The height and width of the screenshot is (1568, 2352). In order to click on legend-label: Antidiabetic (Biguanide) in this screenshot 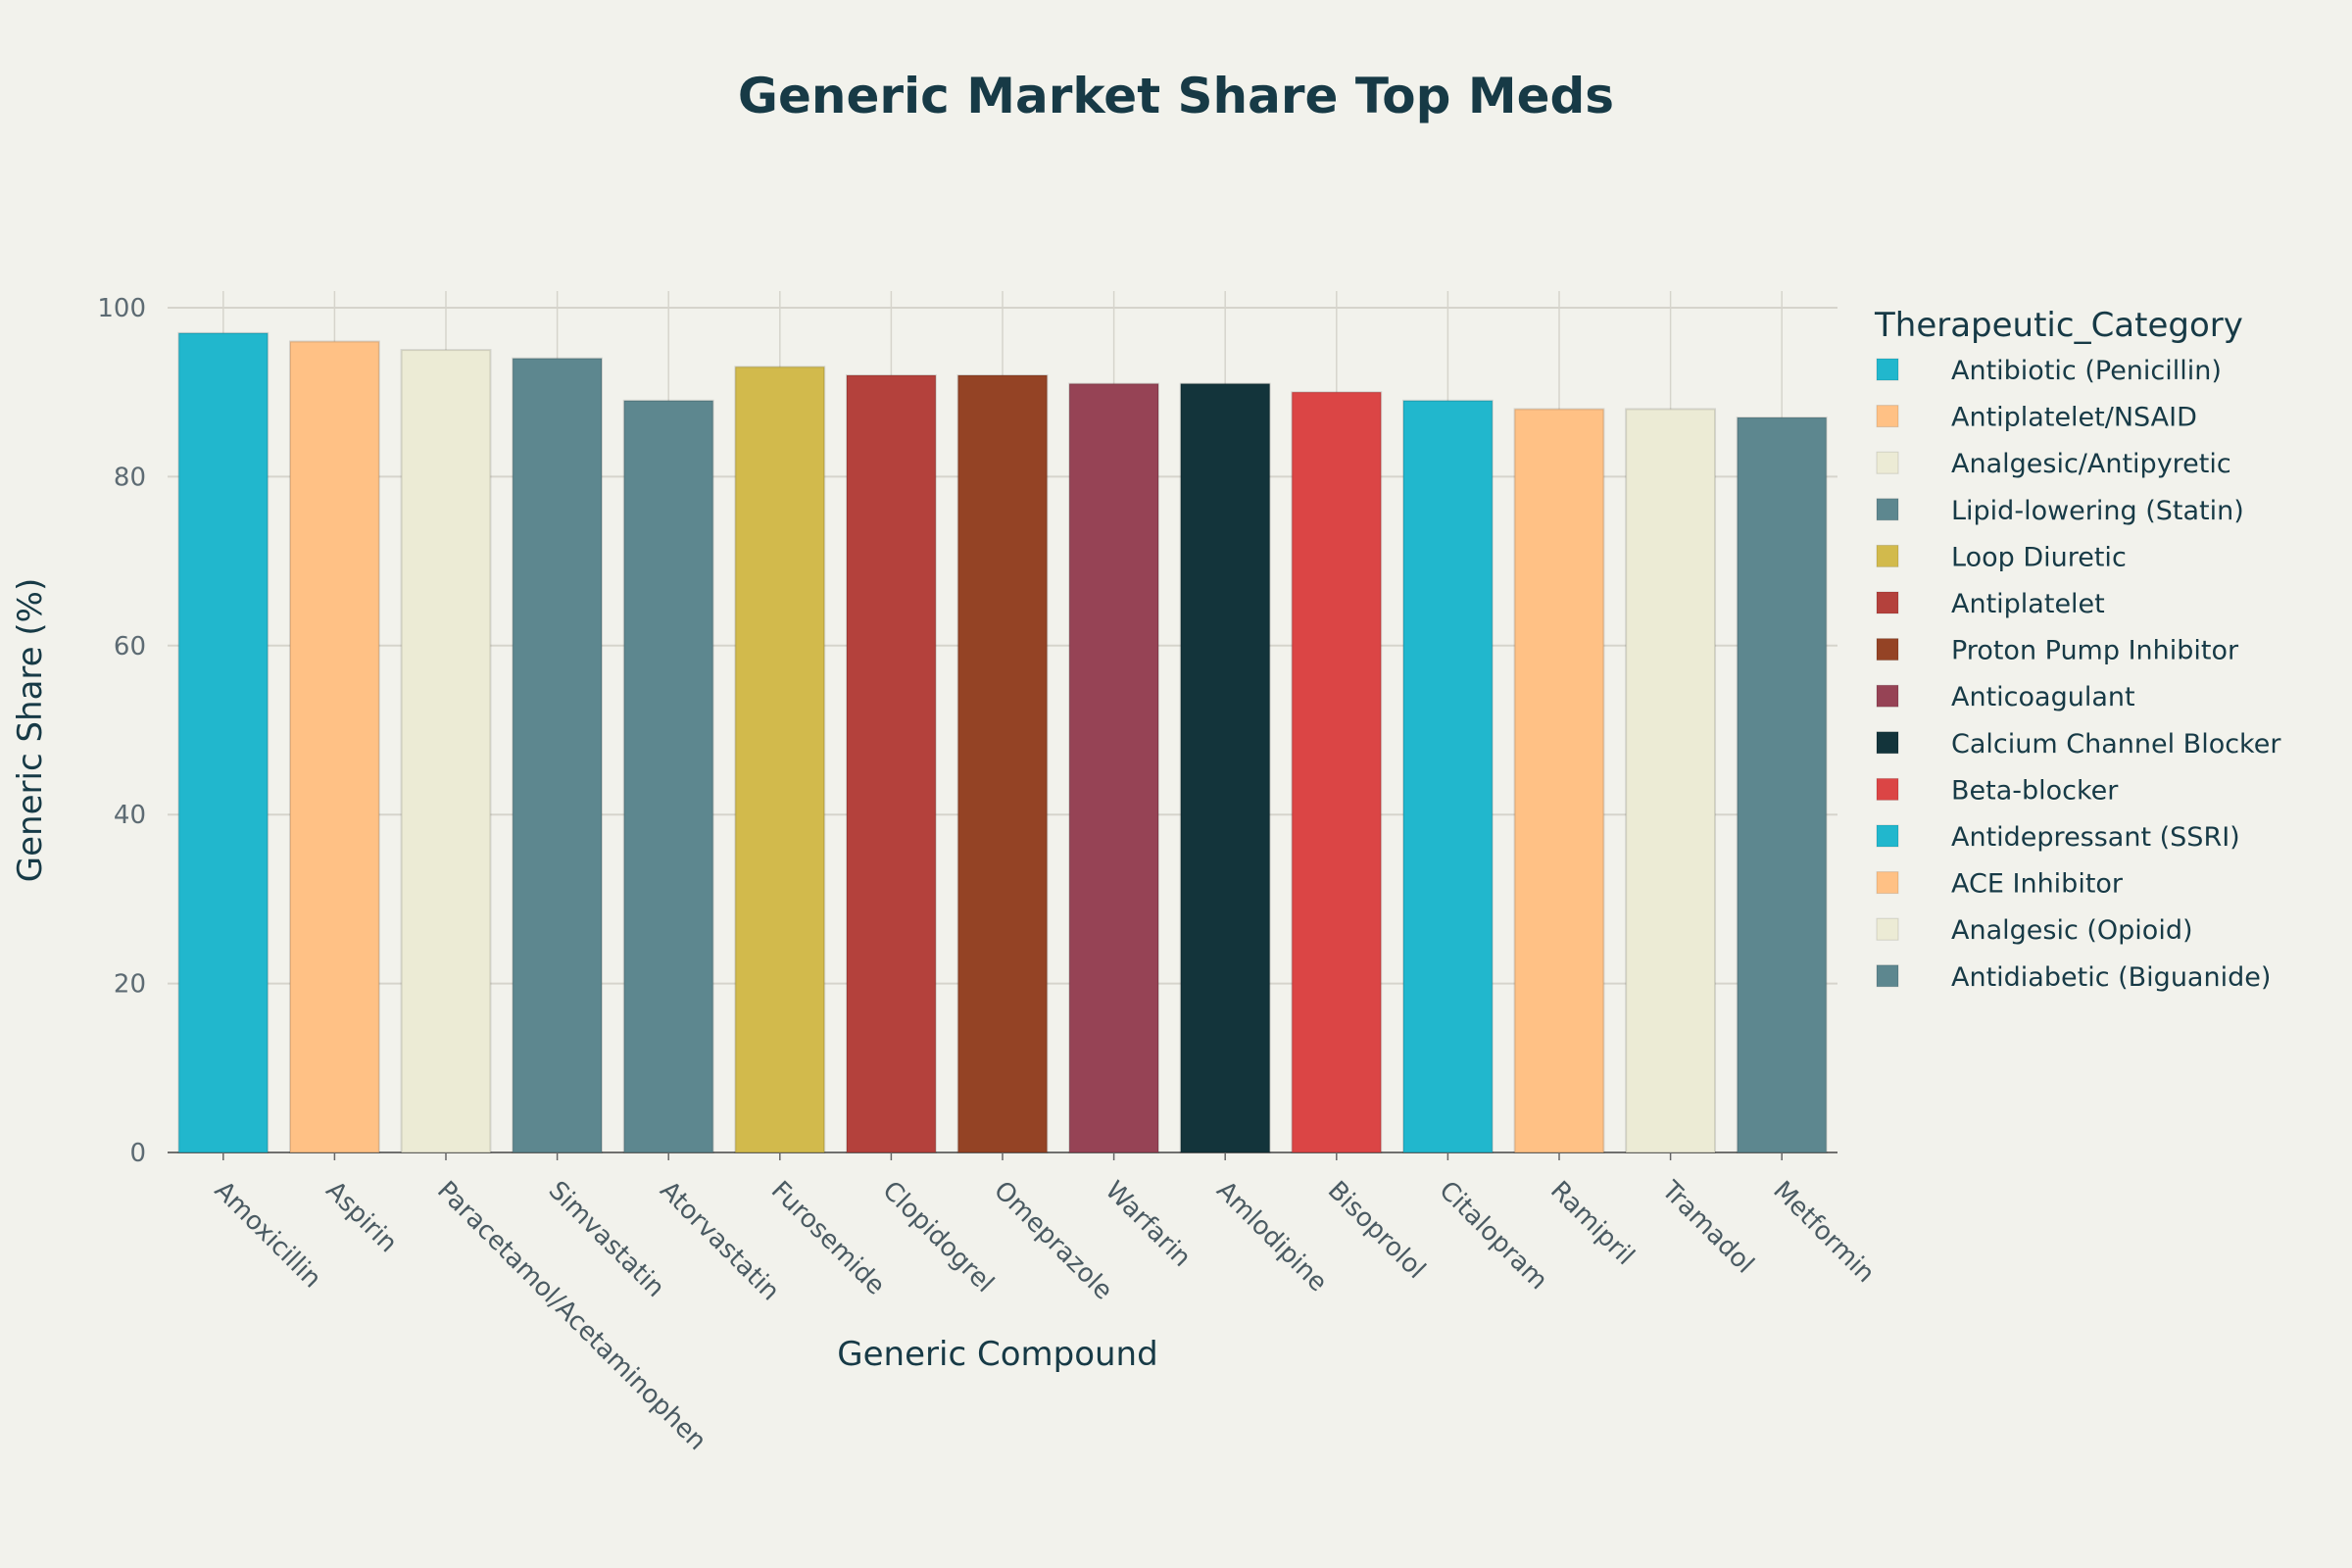, I will do `click(2111, 977)`.